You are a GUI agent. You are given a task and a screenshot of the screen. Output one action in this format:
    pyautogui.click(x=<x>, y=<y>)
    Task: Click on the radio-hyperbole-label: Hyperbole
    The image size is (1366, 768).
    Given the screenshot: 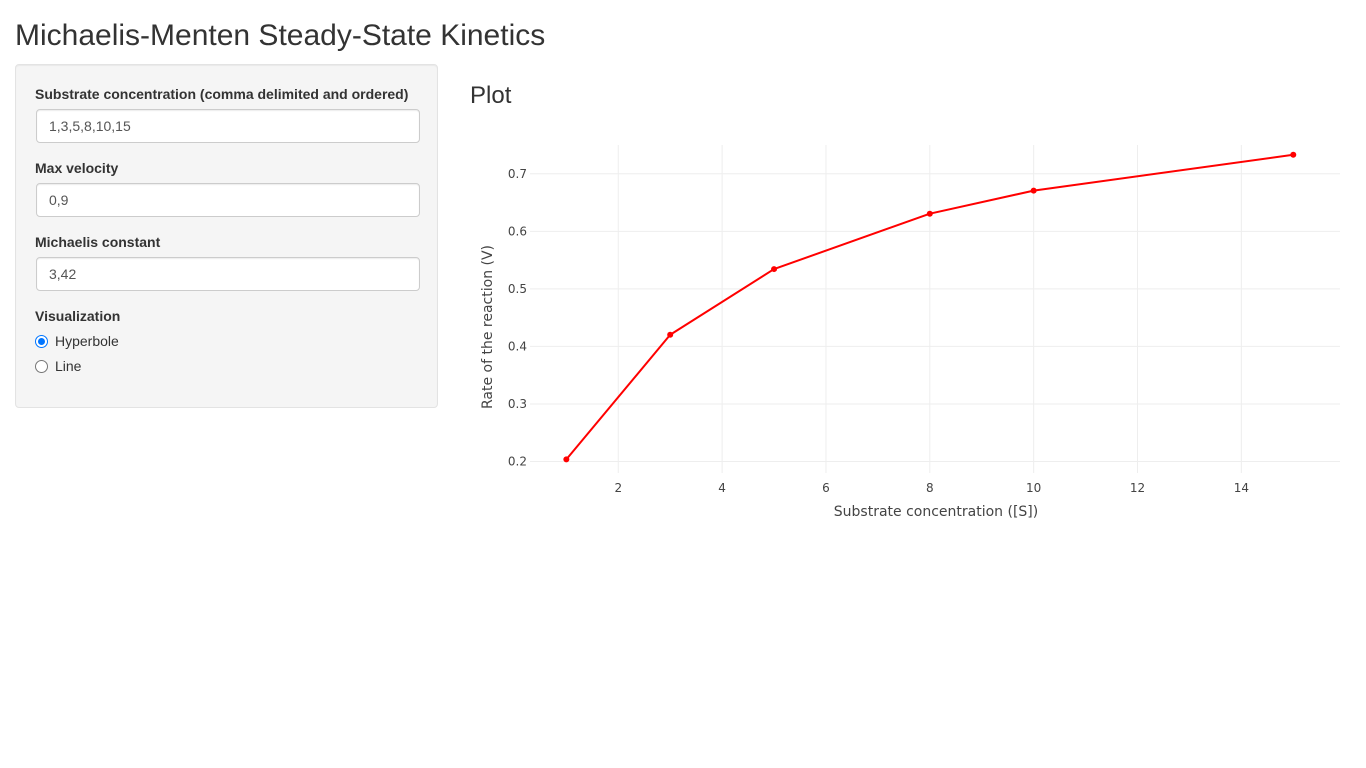 What is the action you would take?
    pyautogui.click(x=87, y=341)
    